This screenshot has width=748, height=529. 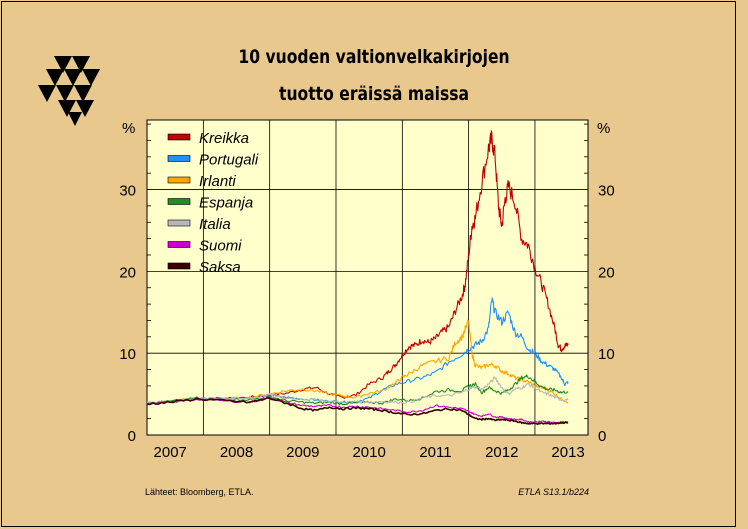 What do you see at coordinates (357, 361) in the screenshot?
I see `series-line-irlanti` at bounding box center [357, 361].